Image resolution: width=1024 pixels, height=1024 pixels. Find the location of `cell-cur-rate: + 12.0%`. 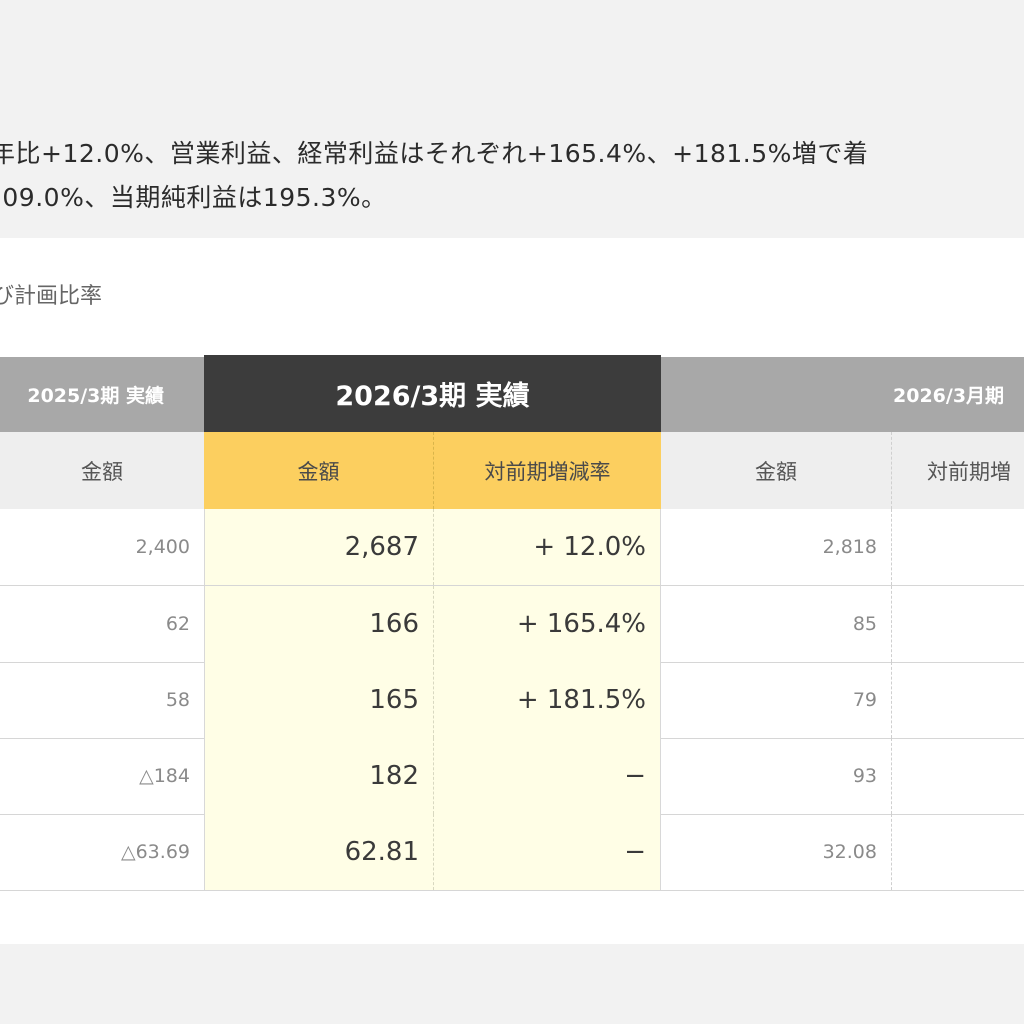

cell-cur-rate: + 12.0% is located at coordinates (547, 547).